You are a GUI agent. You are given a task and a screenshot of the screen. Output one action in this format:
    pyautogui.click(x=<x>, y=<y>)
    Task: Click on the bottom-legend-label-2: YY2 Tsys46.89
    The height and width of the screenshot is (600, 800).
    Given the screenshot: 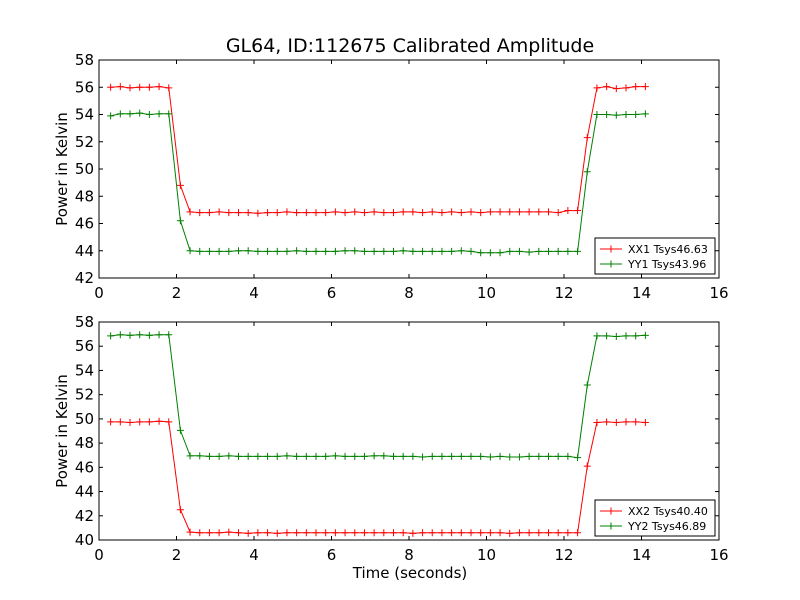 What is the action you would take?
    pyautogui.click(x=666, y=526)
    